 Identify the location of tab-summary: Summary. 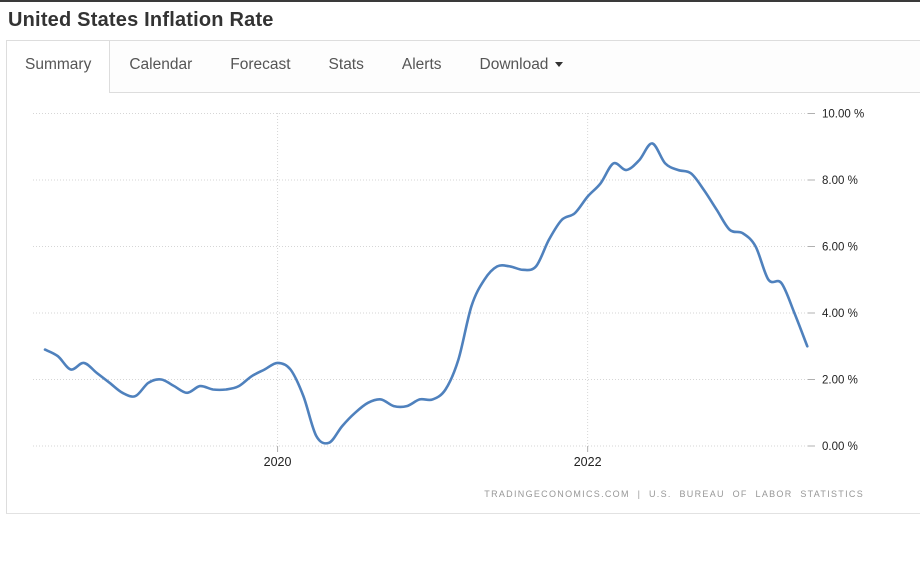
(58, 67).